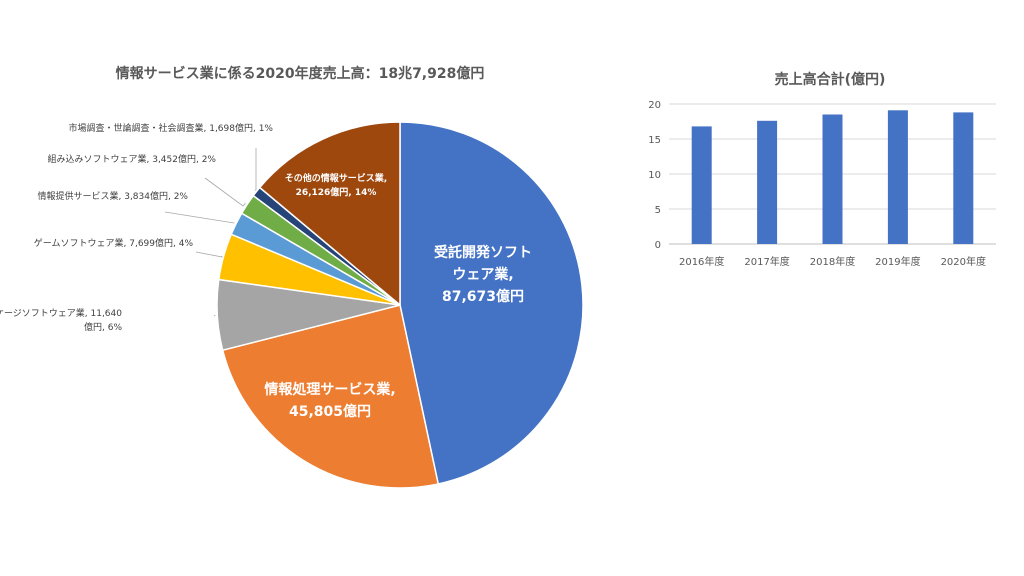  I want to click on pie-chart-title: 情報サービス業に係る2020年度売上高：18兆7,928億円, so click(300, 74).